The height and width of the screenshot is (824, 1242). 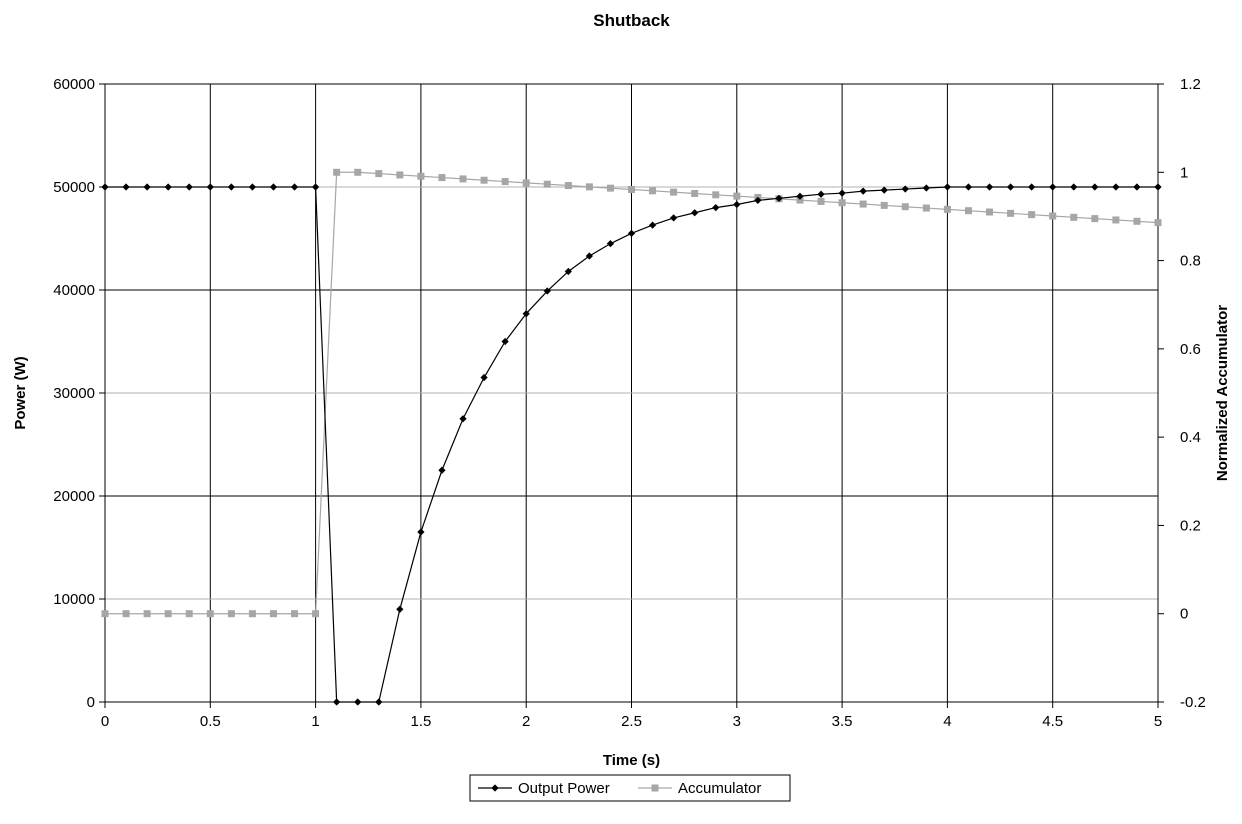 I want to click on legend: Output Power Accumulator, so click(x=630, y=788).